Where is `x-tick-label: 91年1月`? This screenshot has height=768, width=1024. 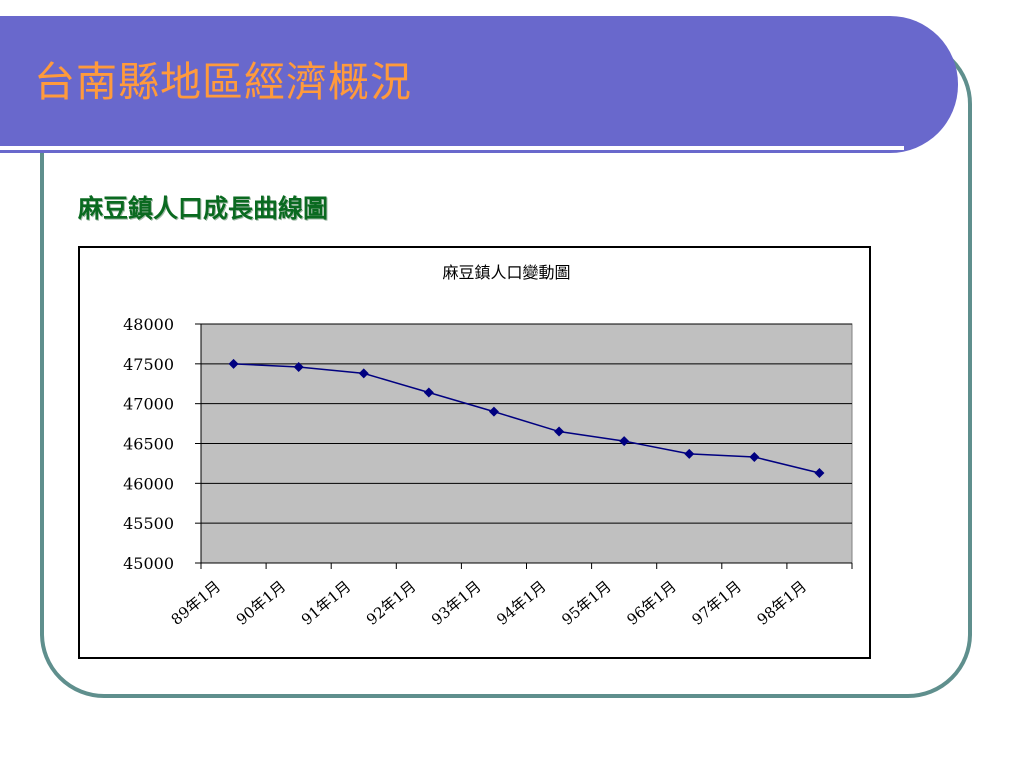 x-tick-label: 91年1月 is located at coordinates (326, 602).